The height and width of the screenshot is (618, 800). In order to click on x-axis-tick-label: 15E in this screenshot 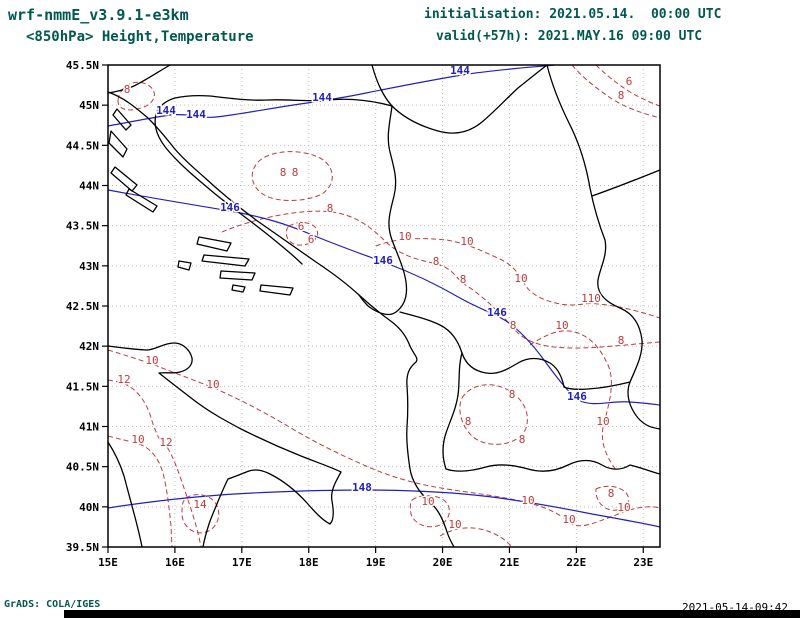, I will do `click(108, 562)`.